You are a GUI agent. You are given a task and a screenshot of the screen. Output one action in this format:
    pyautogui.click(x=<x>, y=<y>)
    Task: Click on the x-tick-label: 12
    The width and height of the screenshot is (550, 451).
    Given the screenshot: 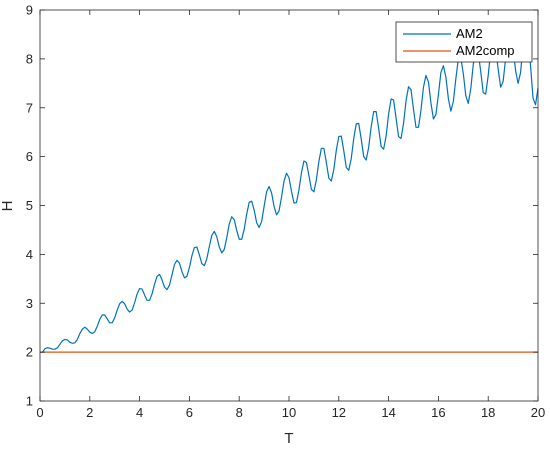 What is the action you would take?
    pyautogui.click(x=339, y=412)
    